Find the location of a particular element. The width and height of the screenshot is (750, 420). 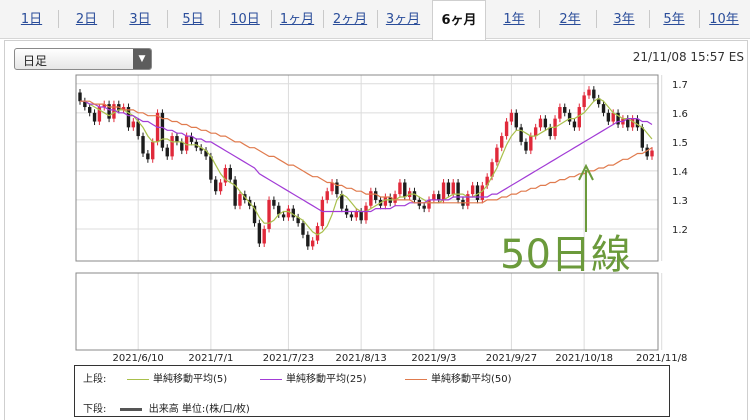

tab-3: 5日 is located at coordinates (193, 19).